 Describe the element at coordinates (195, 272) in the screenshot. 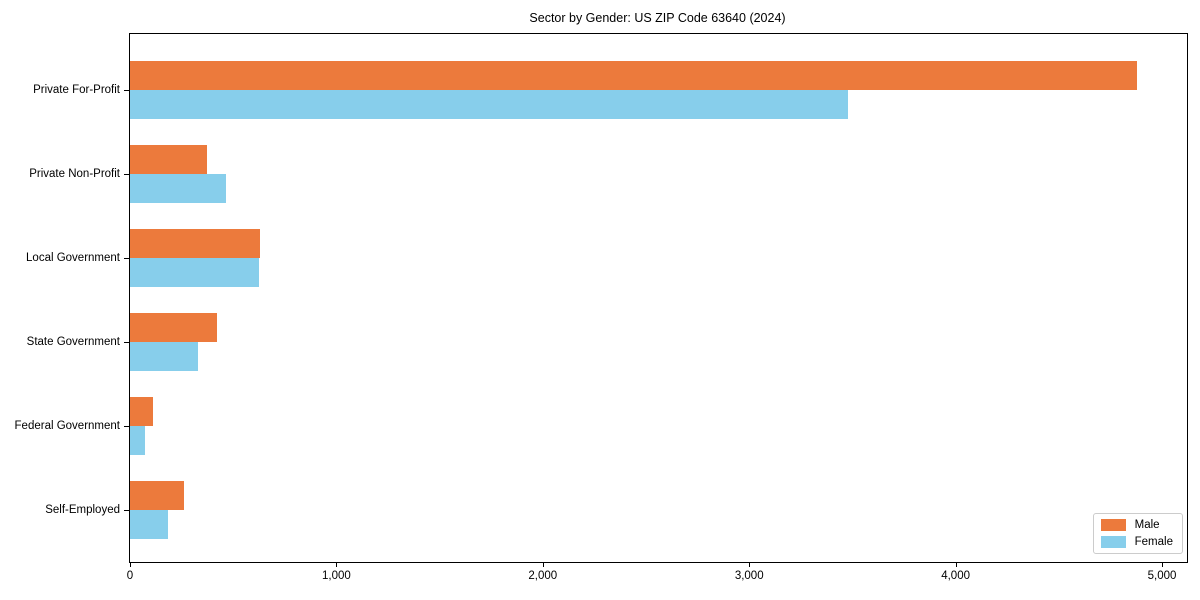

I see `bar-female-local-government` at that location.